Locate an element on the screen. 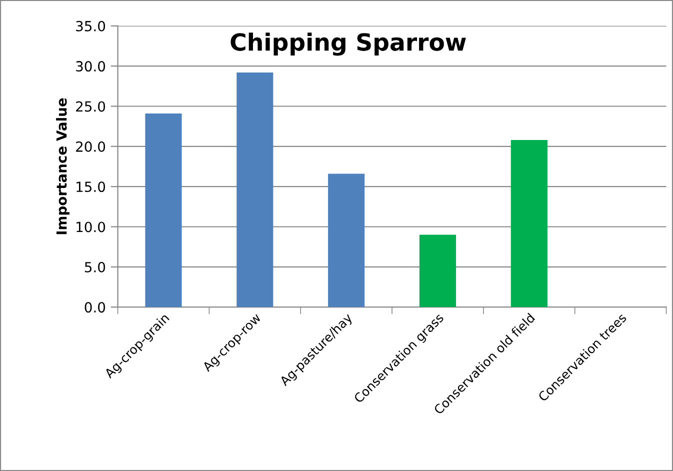 Image resolution: width=673 pixels, height=471 pixels. y-tick-label: 20.0 is located at coordinates (91, 146).